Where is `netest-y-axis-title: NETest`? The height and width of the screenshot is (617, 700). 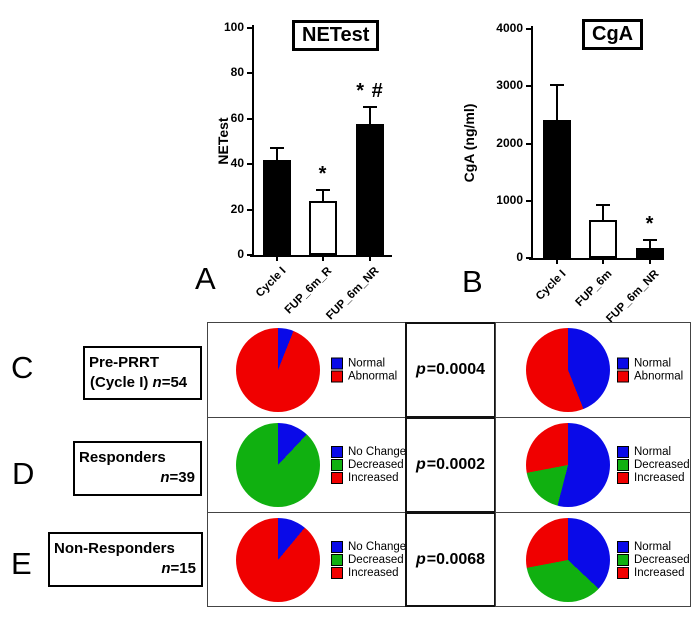
netest-y-axis-title: NETest is located at coordinates (223, 141).